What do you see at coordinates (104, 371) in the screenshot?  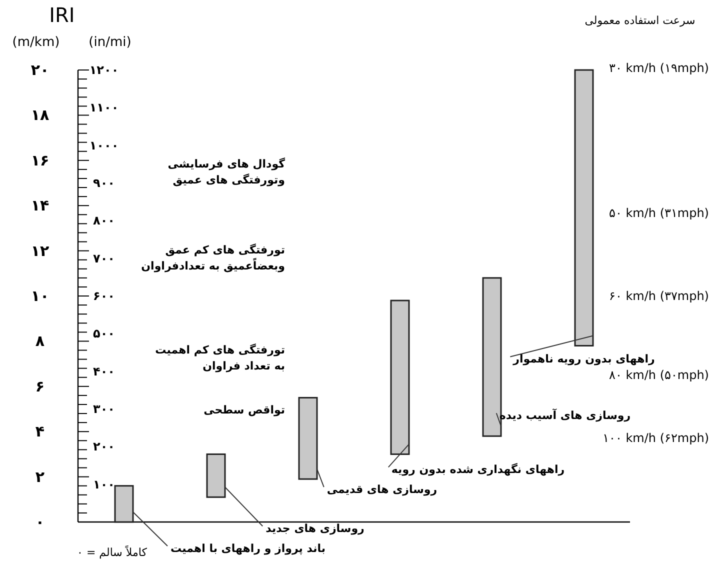 I see `y2-tick-label: ۴۰۰` at bounding box center [104, 371].